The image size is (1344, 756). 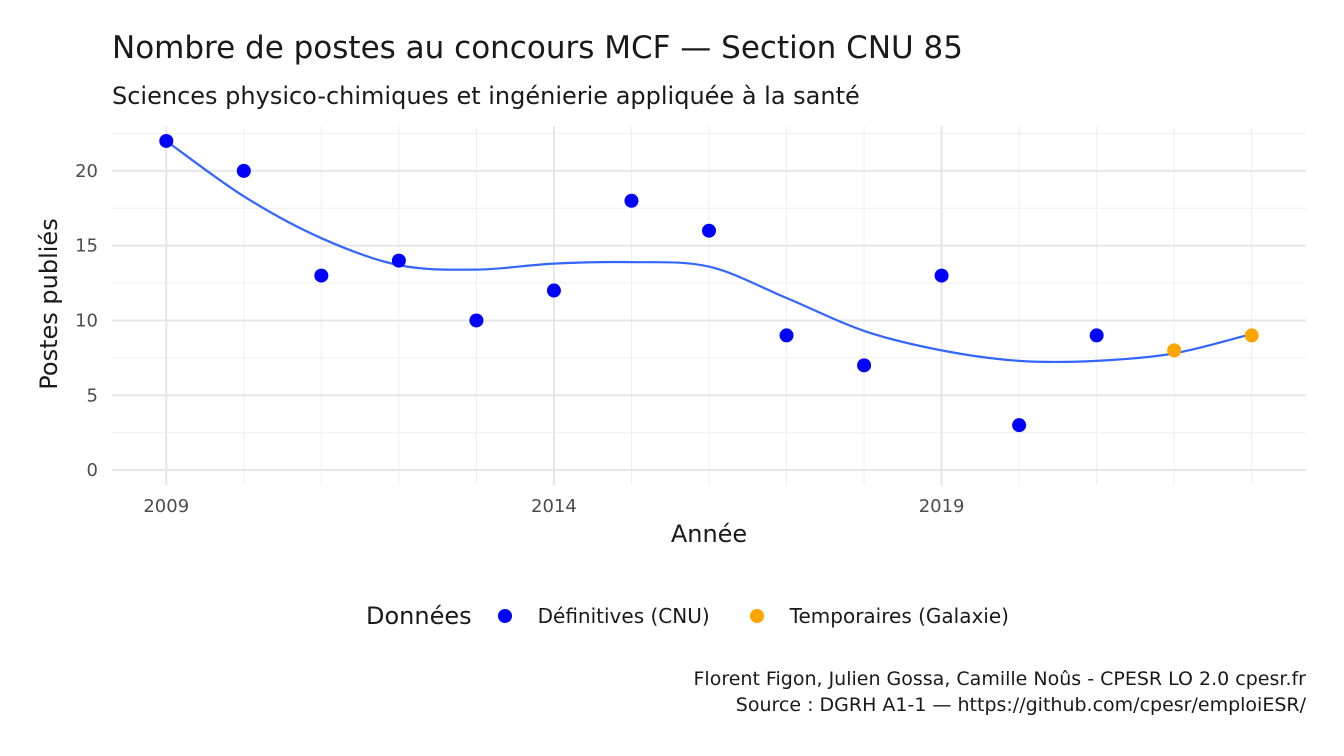 What do you see at coordinates (554, 506) in the screenshot?
I see `x-tick-label: 2014` at bounding box center [554, 506].